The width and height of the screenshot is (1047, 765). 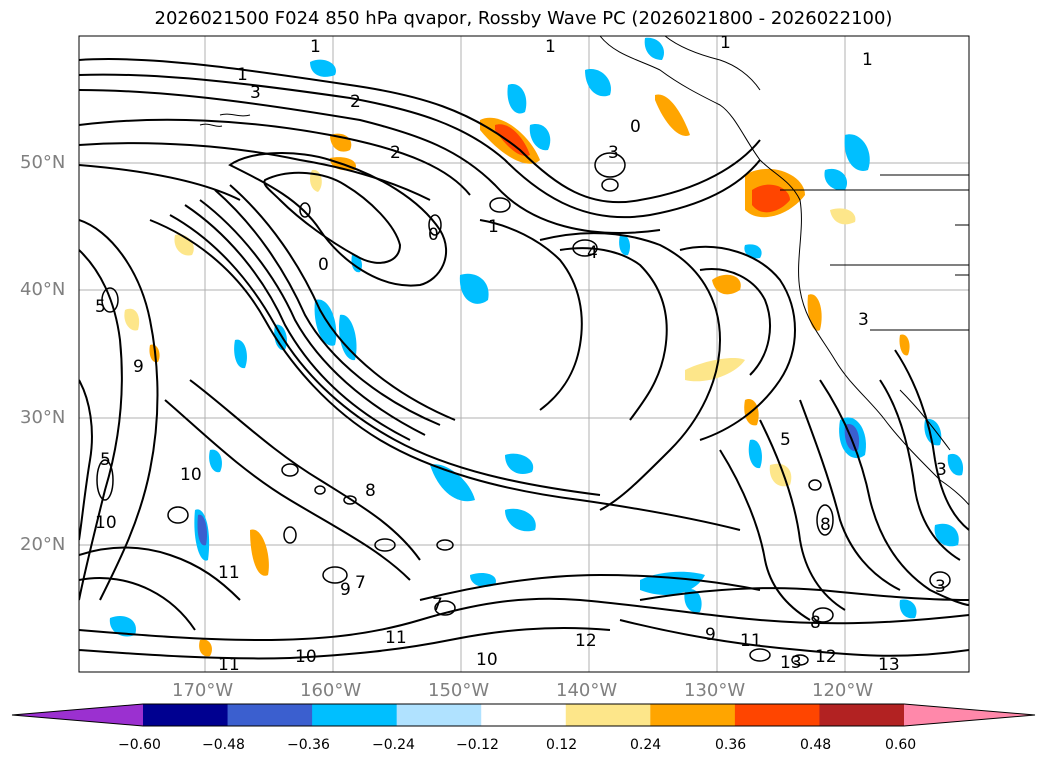 I want to click on colorbar-tick: 0.12, so click(x=562, y=745).